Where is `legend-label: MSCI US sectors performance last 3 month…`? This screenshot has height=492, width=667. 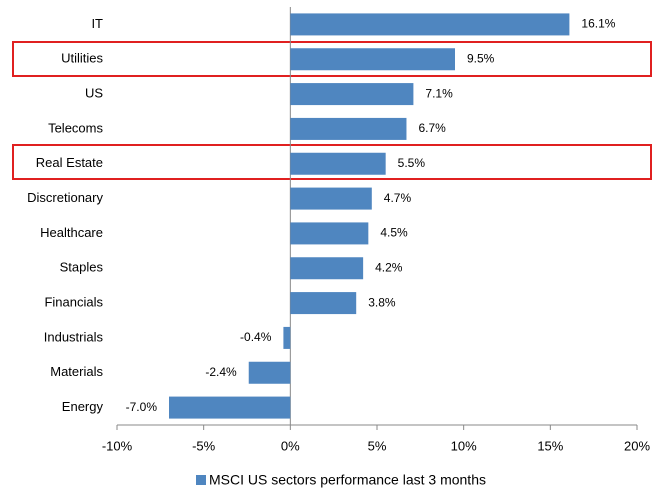 legend-label: MSCI US sectors performance last 3 month… is located at coordinates (347, 480).